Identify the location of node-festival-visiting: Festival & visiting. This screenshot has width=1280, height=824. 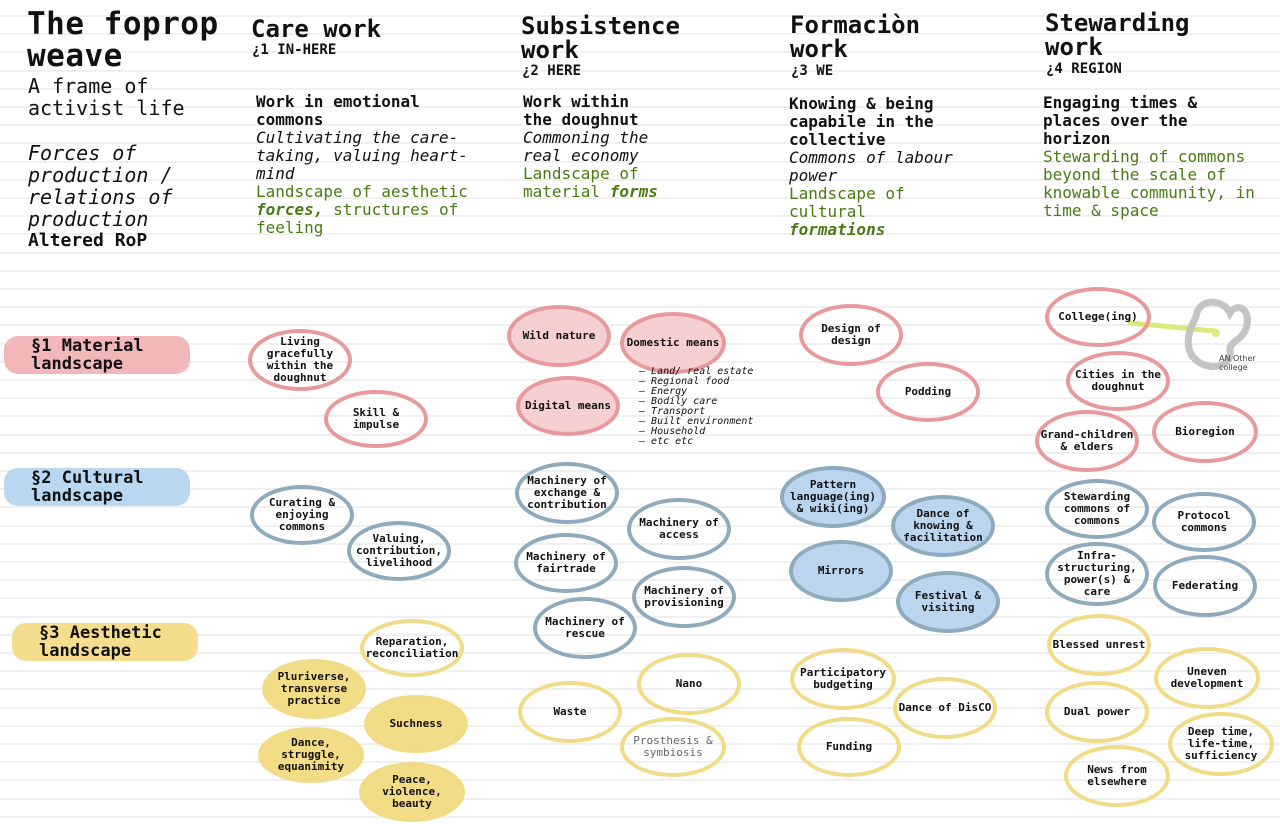
(948, 602).